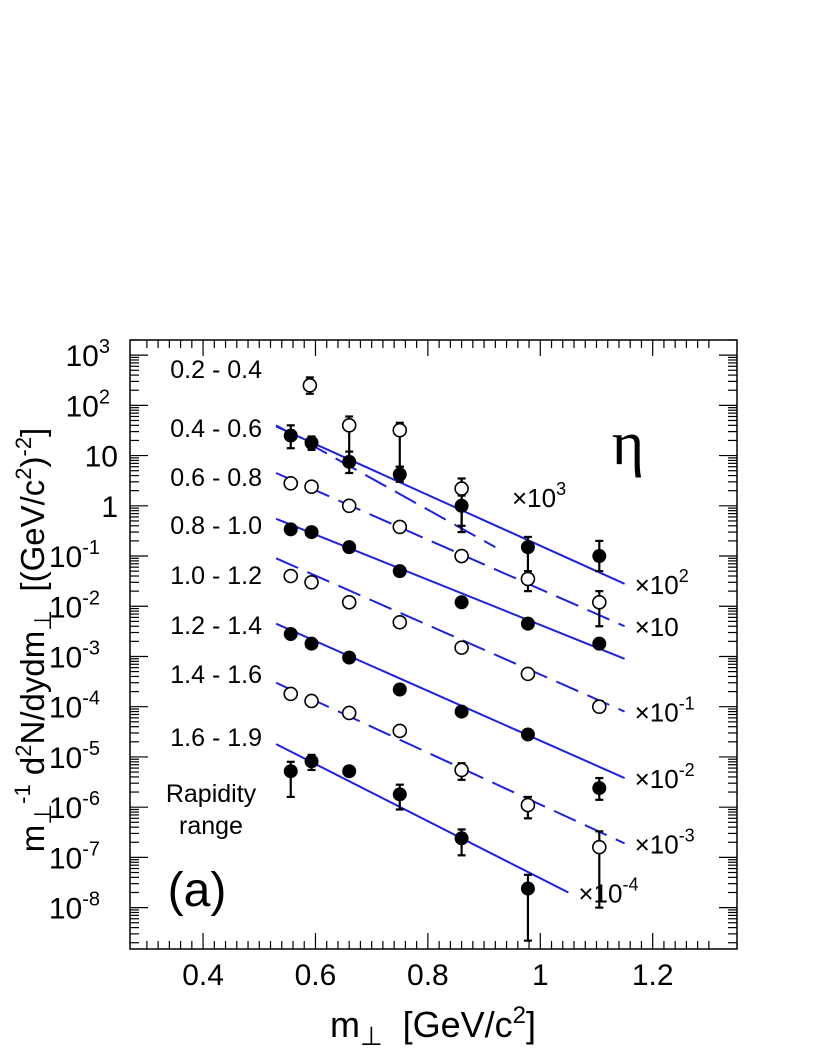 The width and height of the screenshot is (822, 1064). What do you see at coordinates (216, 675) in the screenshot?
I see `series-label-7: 1.4 - 1.6` at bounding box center [216, 675].